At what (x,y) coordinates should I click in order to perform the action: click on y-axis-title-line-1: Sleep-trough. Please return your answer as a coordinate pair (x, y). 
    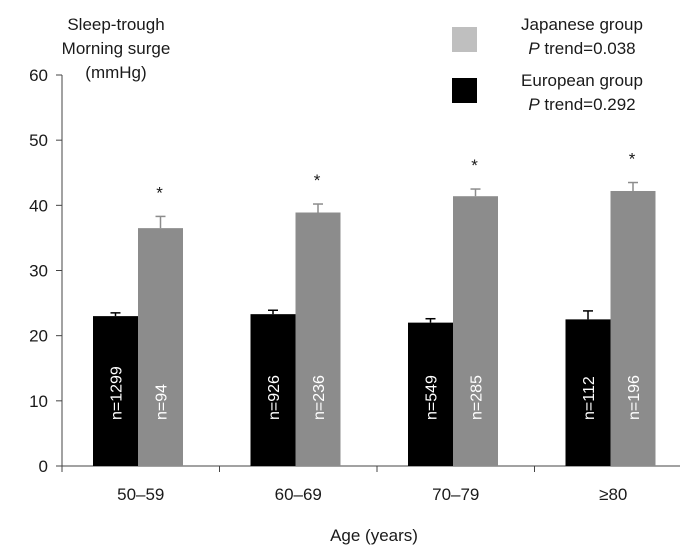
    Looking at the image, I should click on (115, 24).